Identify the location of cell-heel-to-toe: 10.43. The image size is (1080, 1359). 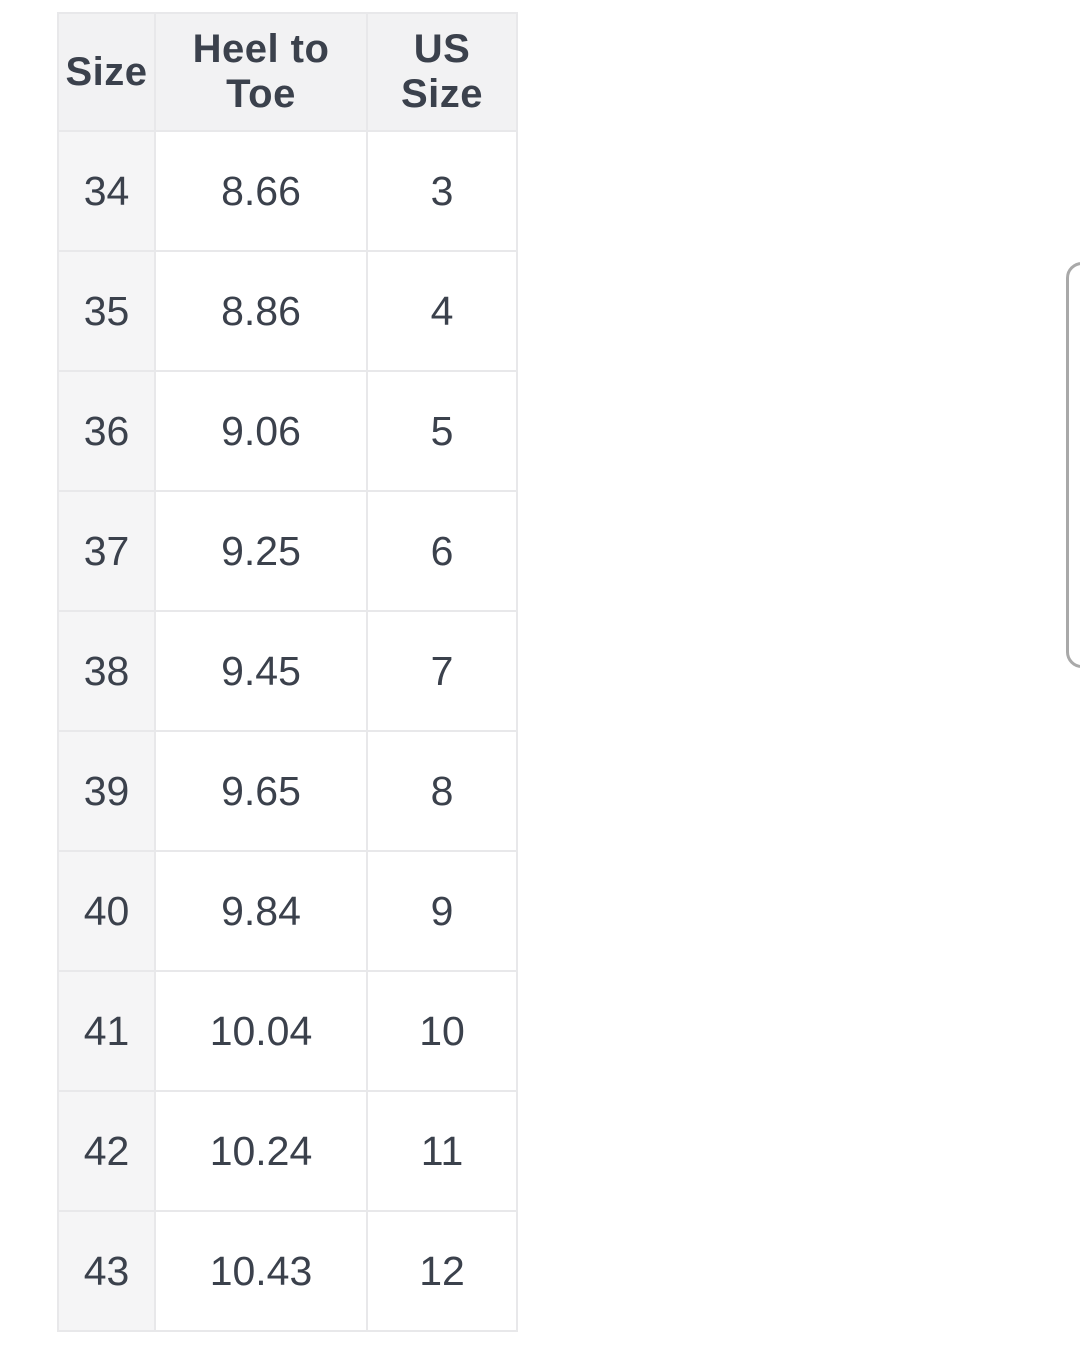
(261, 1271).